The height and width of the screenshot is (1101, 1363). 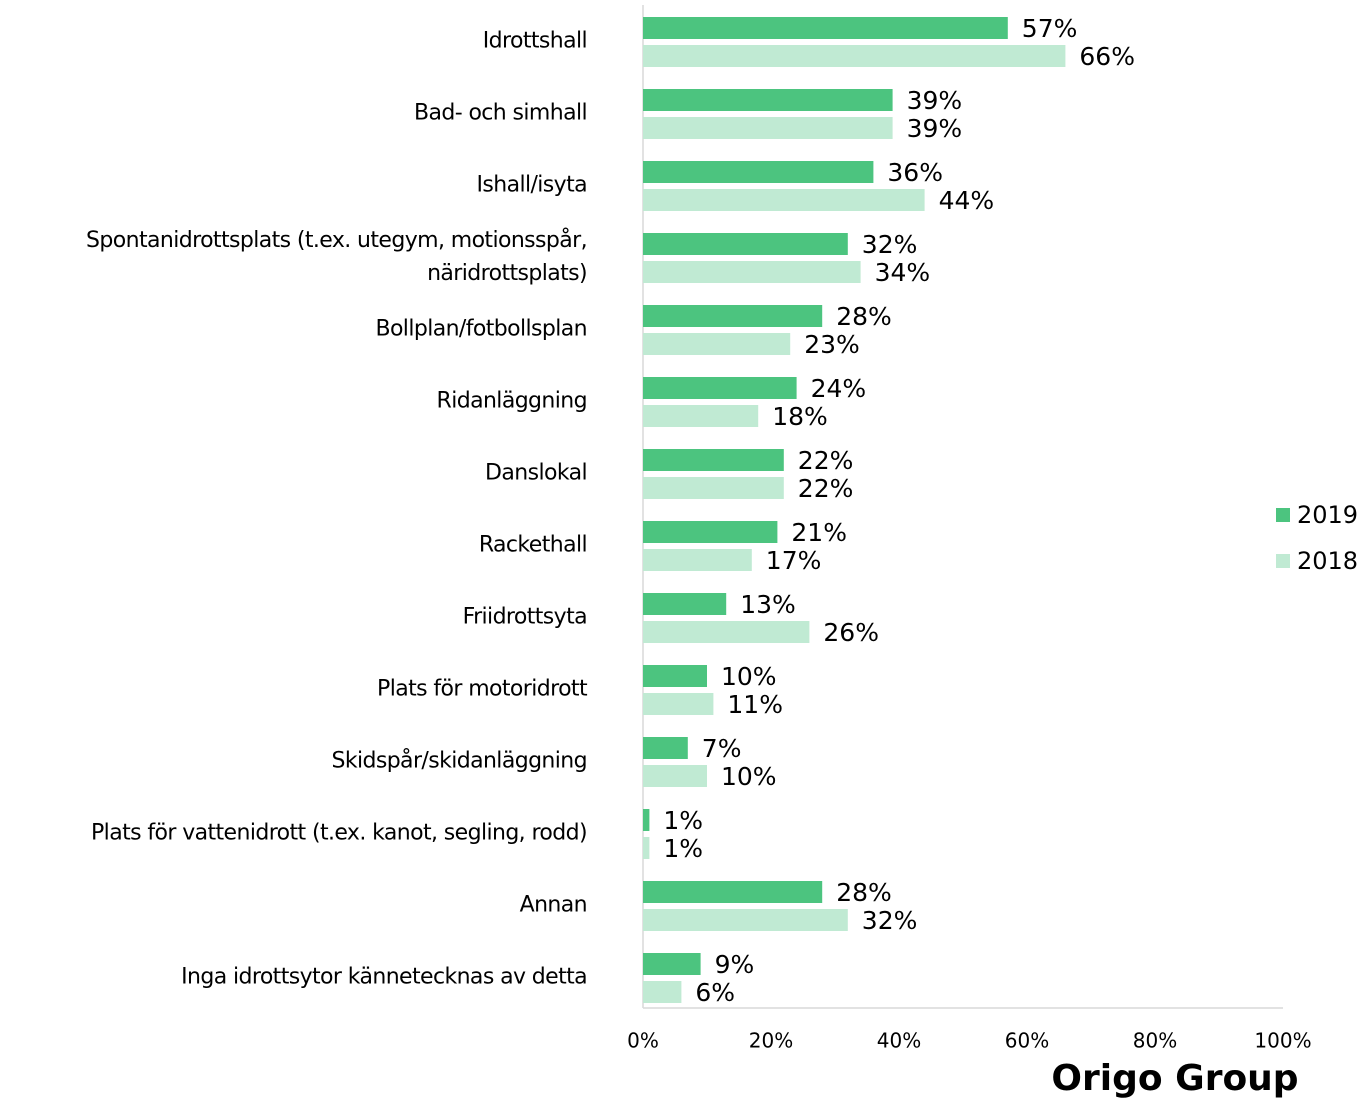 What do you see at coordinates (722, 748) in the screenshot?
I see `value-label: 7%` at bounding box center [722, 748].